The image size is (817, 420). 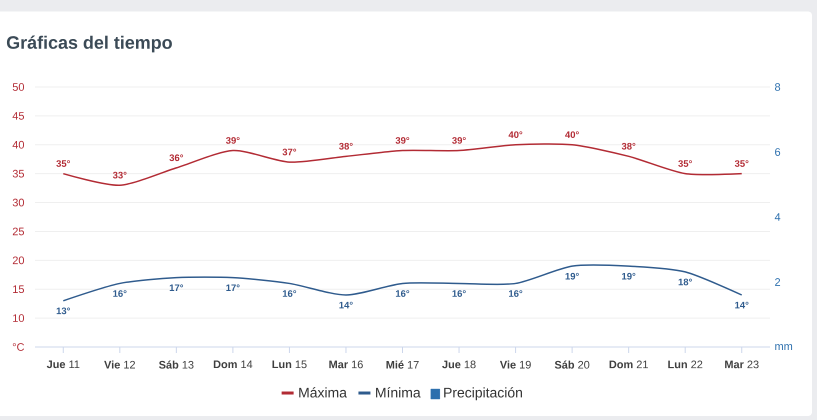 What do you see at coordinates (783, 347) in the screenshot?
I see `y2-tick-label: mm` at bounding box center [783, 347].